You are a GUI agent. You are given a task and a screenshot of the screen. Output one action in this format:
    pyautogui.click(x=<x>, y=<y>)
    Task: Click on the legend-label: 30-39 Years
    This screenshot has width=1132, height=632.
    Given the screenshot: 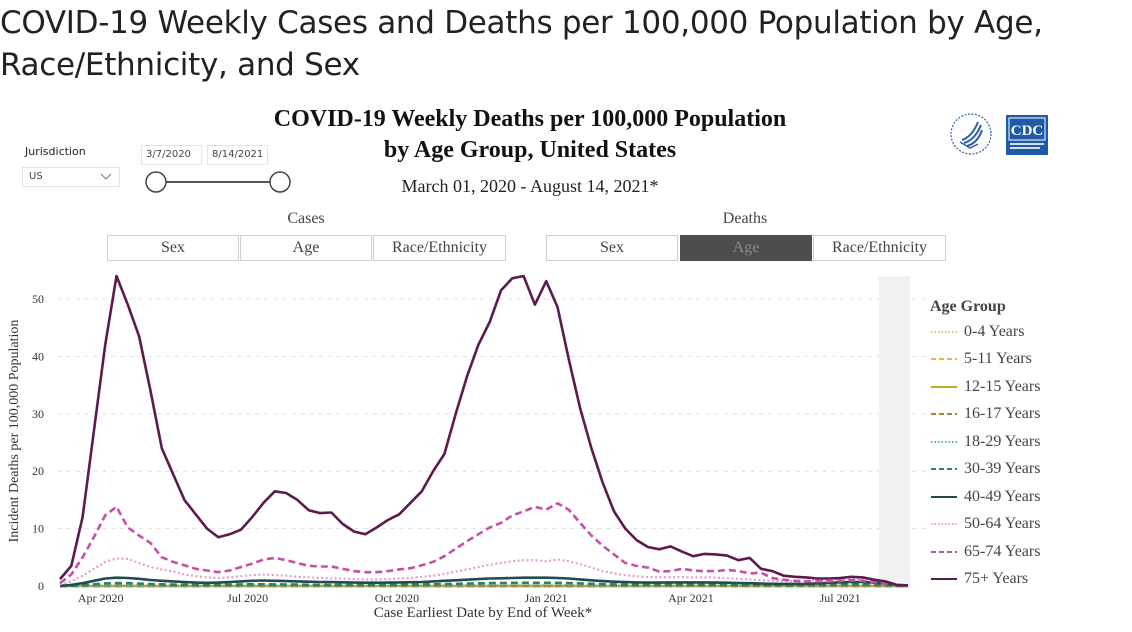 What is the action you would take?
    pyautogui.click(x=1002, y=469)
    